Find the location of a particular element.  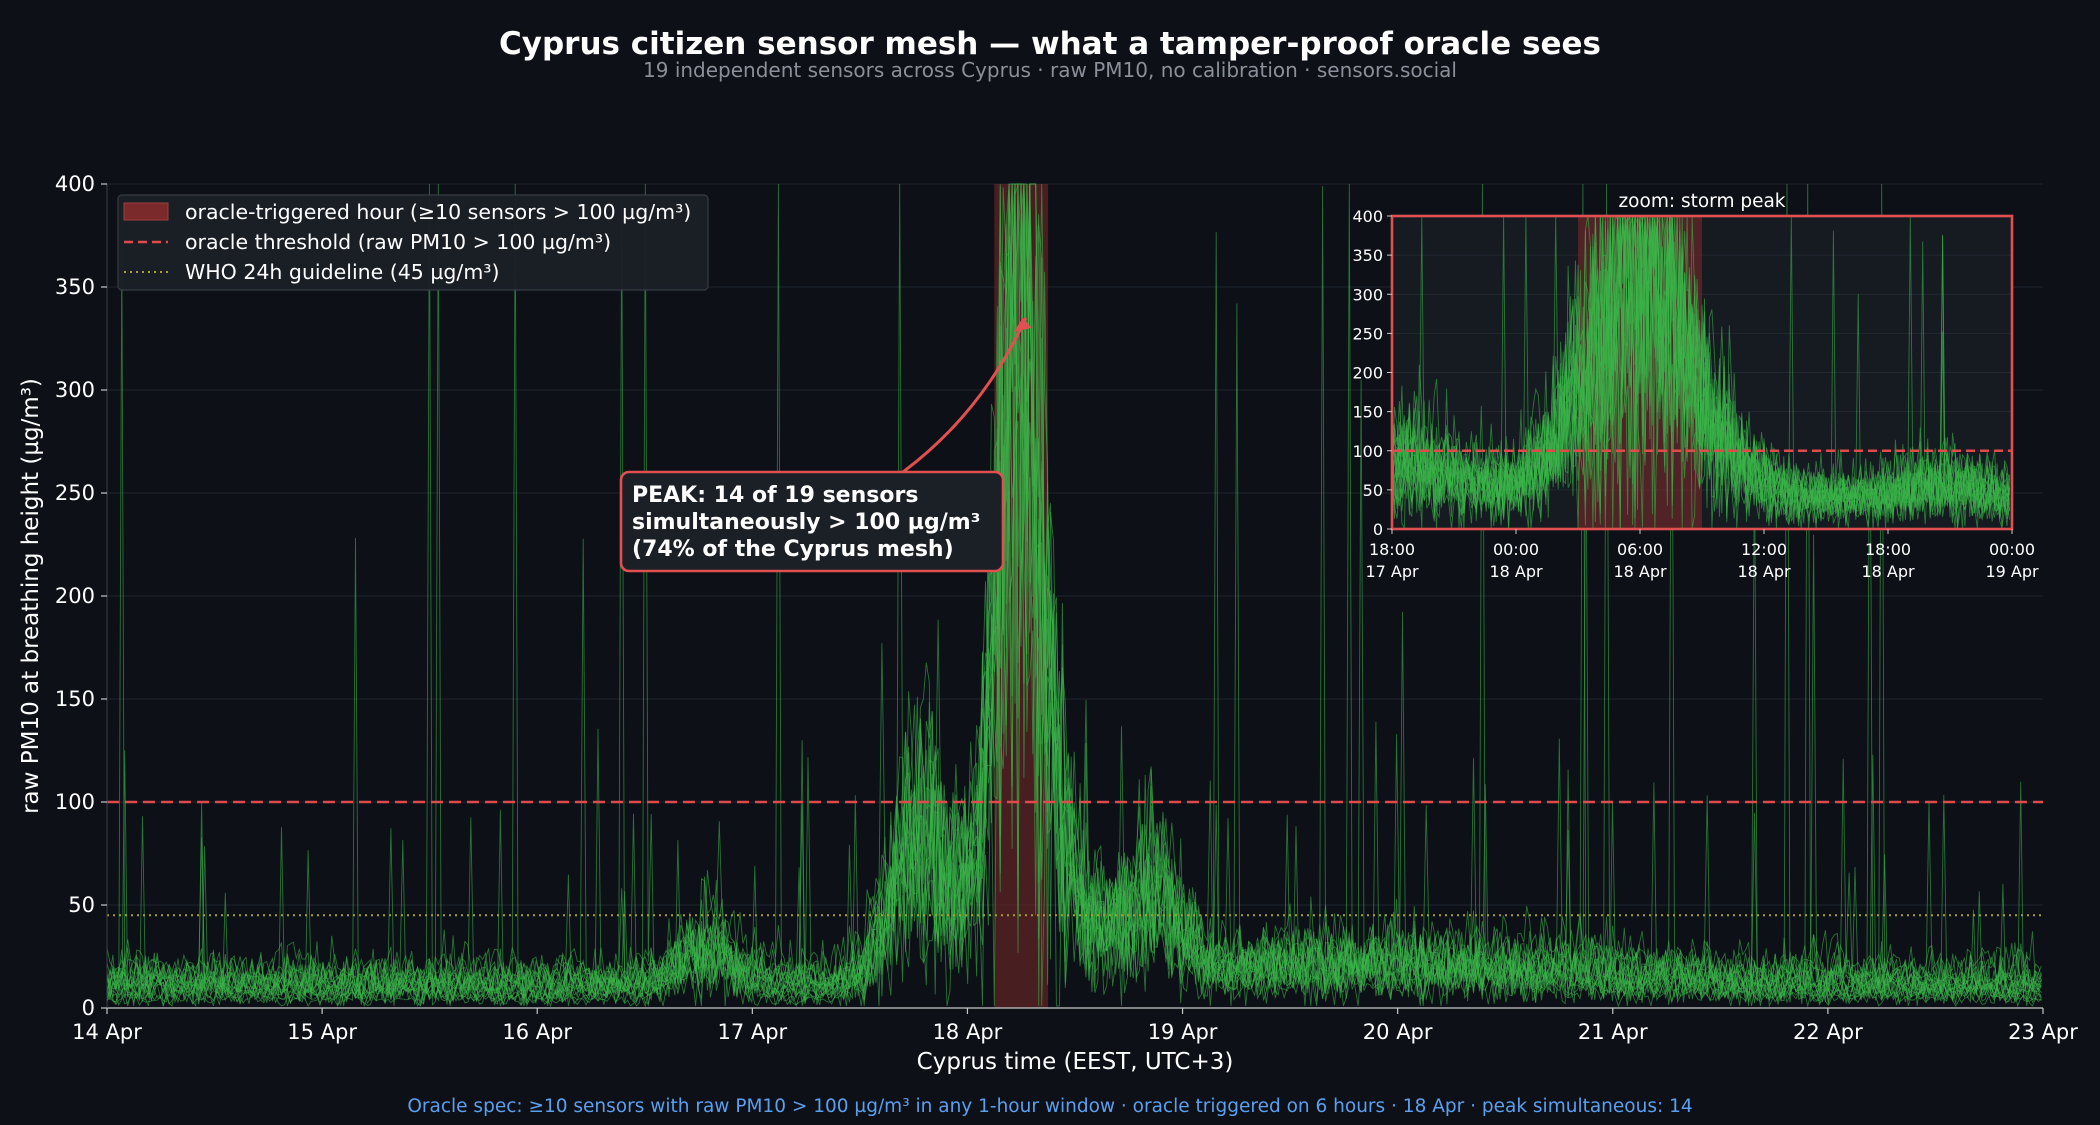

x-tick-label: 16 Apr is located at coordinates (537, 1032).